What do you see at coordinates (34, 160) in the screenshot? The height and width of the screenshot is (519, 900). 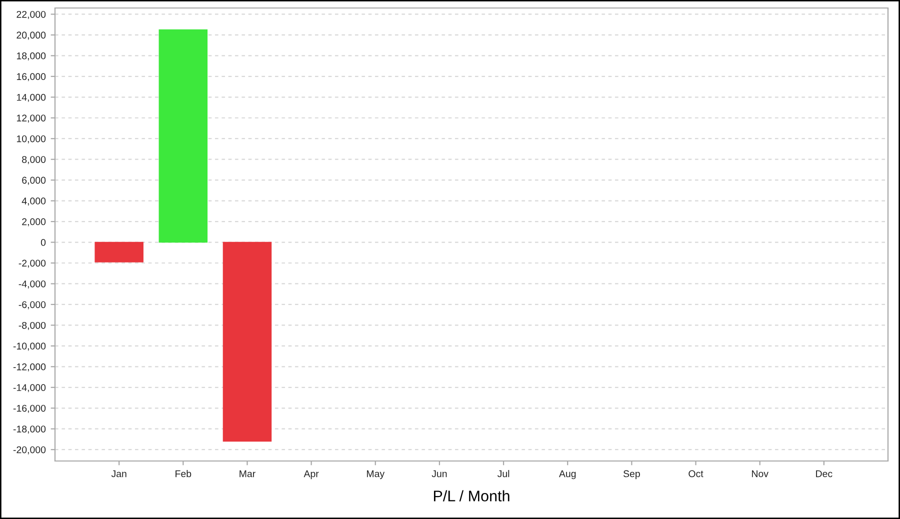 I see `y-tick-label: 8,000` at bounding box center [34, 160].